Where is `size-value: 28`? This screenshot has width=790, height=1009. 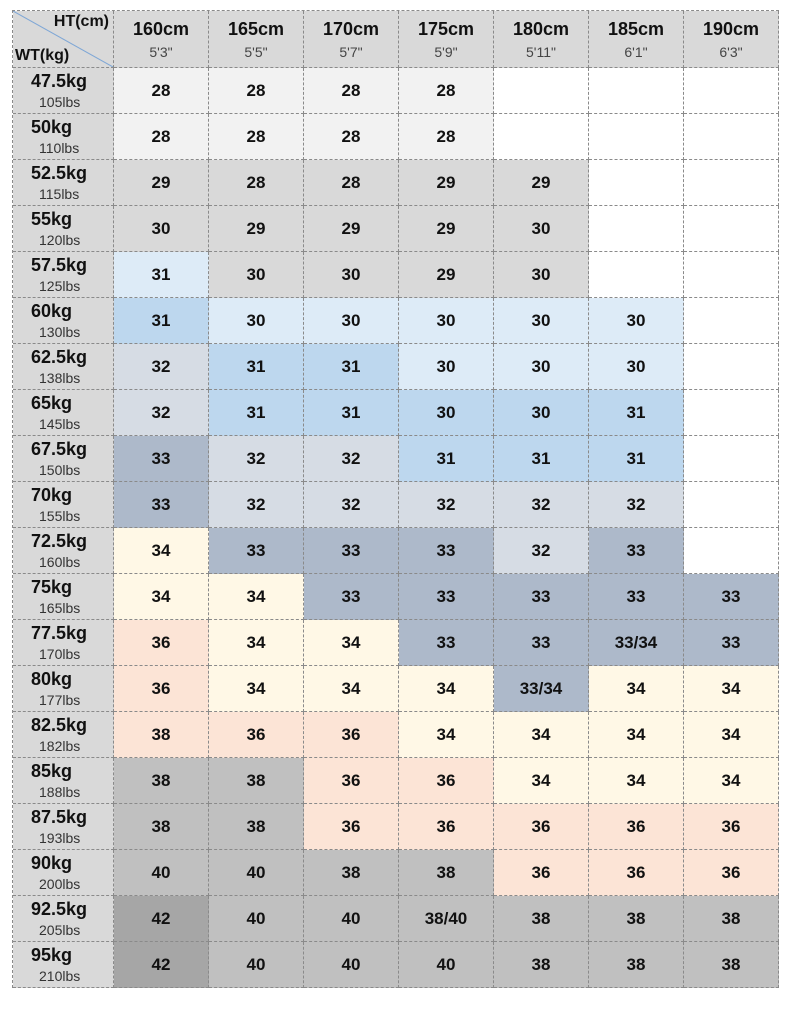 size-value: 28 is located at coordinates (256, 136).